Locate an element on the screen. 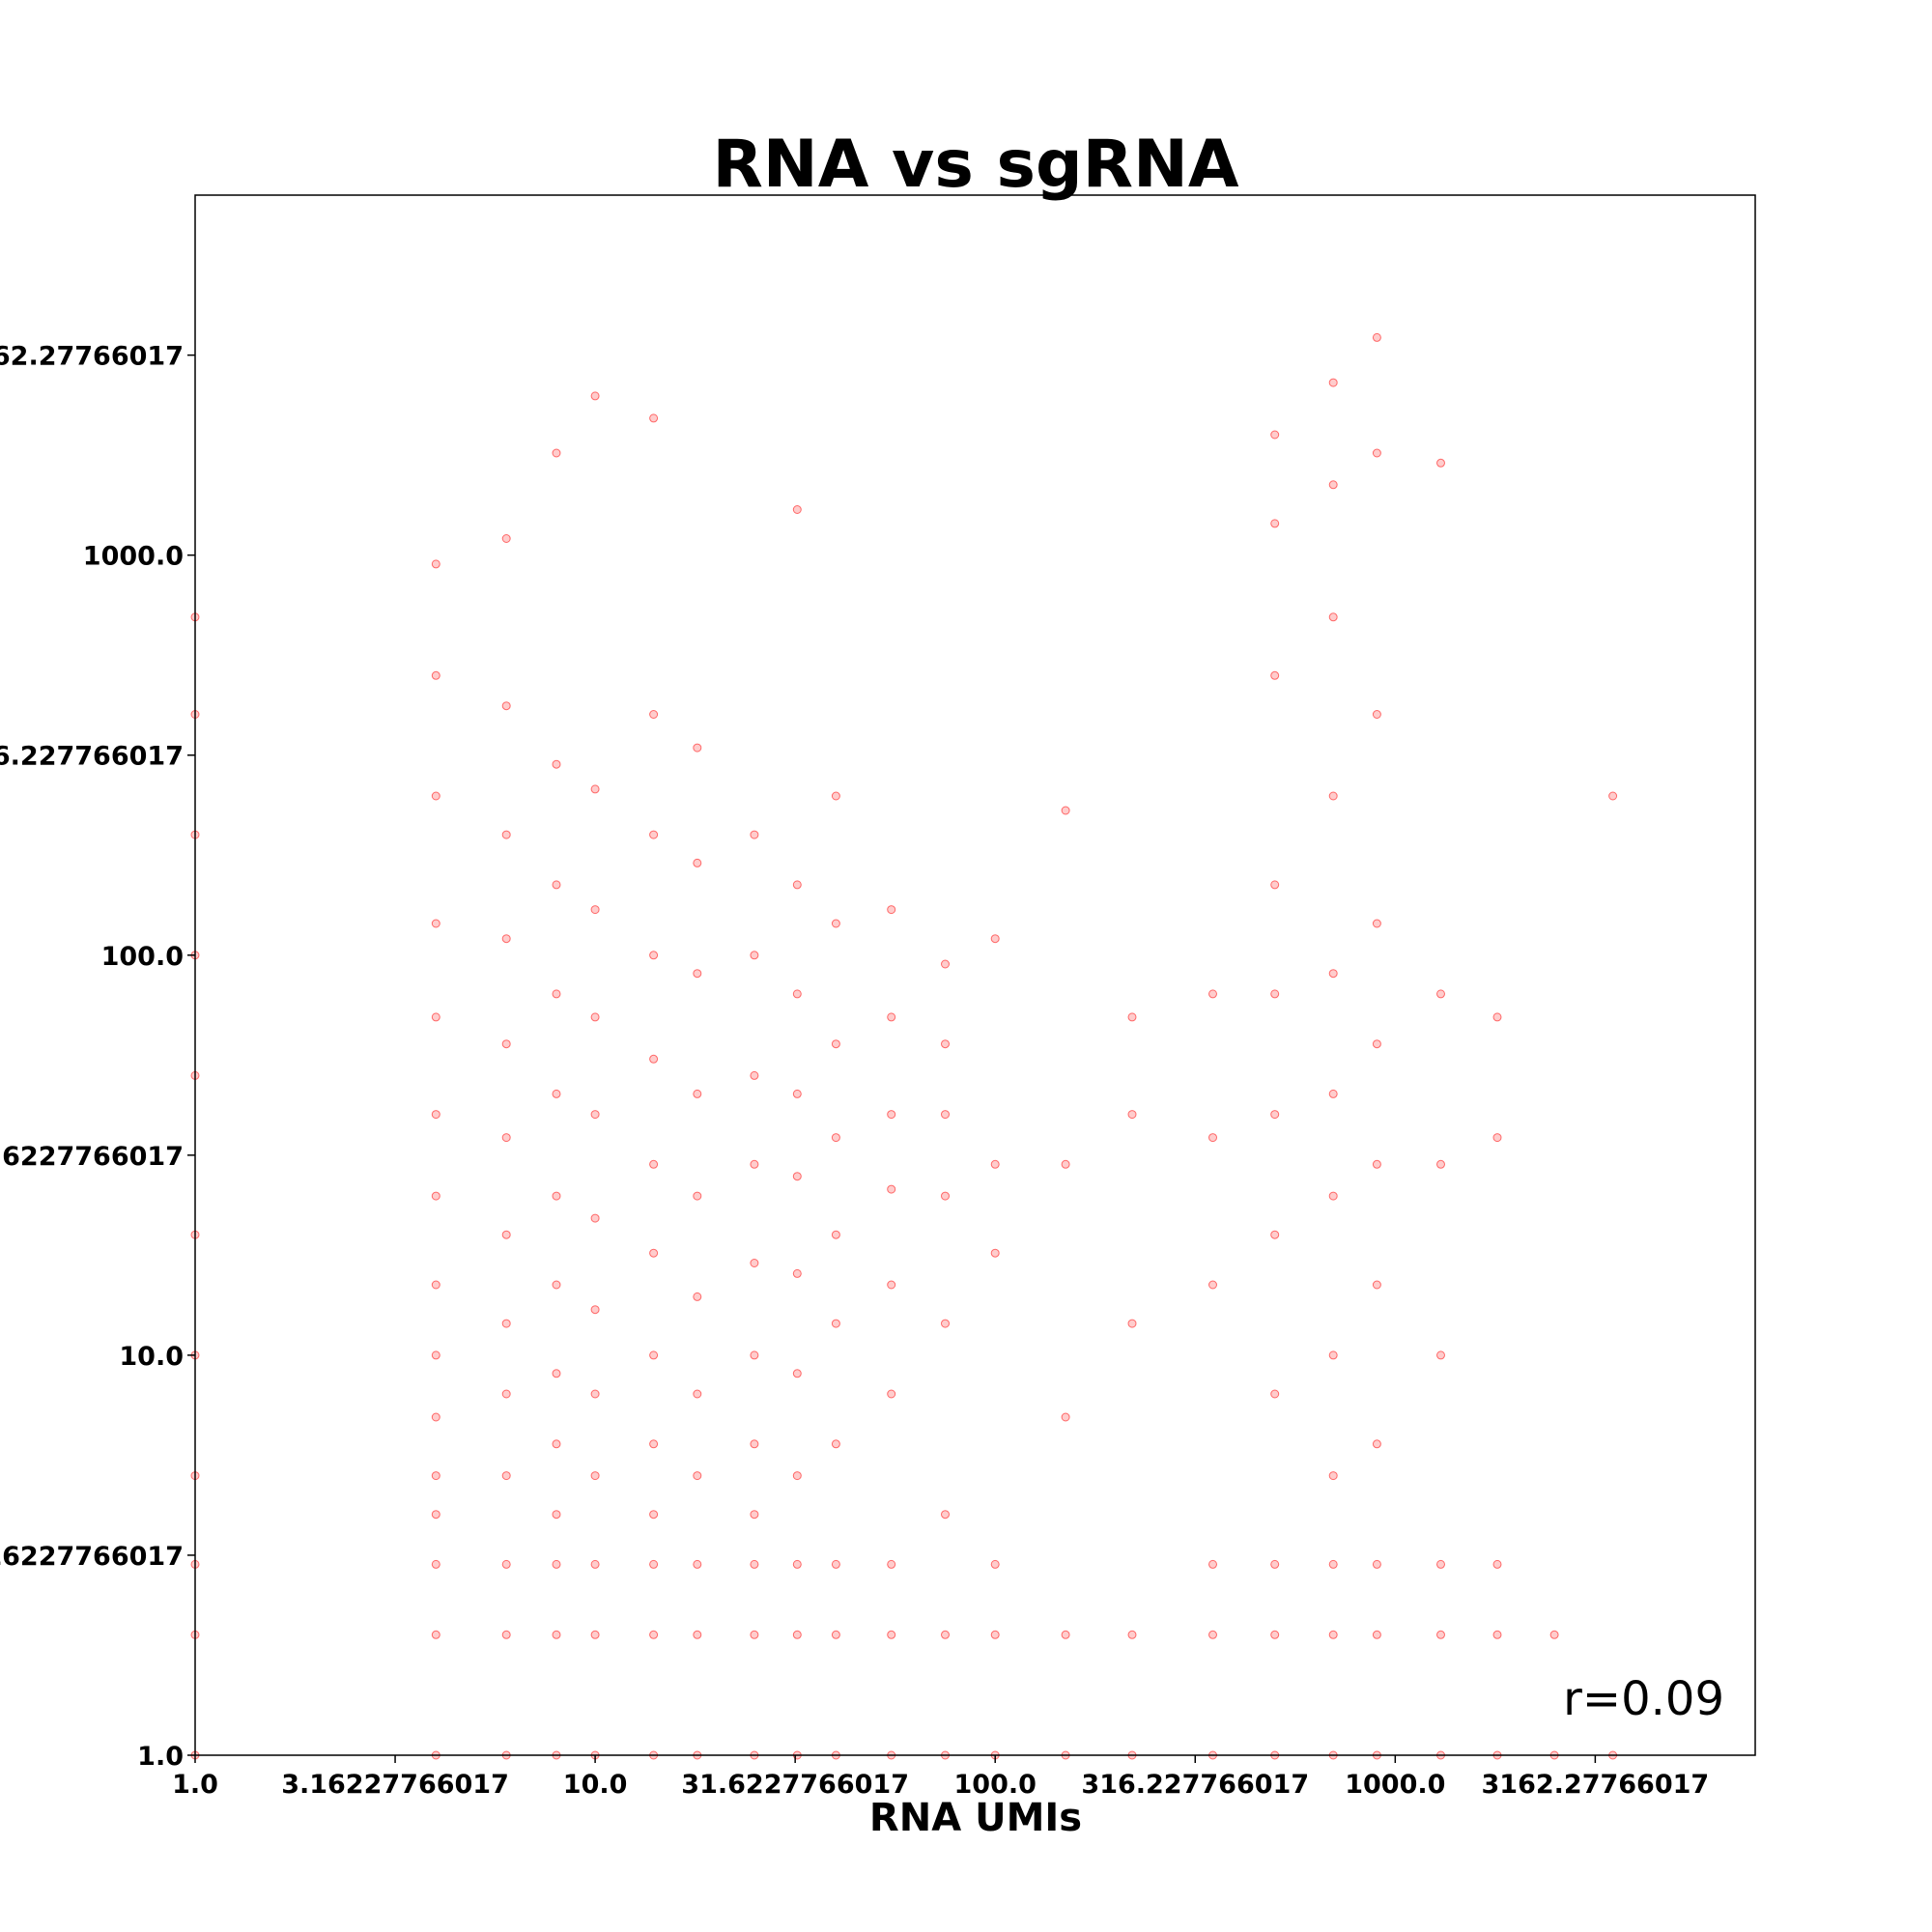 This screenshot has height=1932, width=1932. y-tick-label-4: 100.0 is located at coordinates (142, 957).